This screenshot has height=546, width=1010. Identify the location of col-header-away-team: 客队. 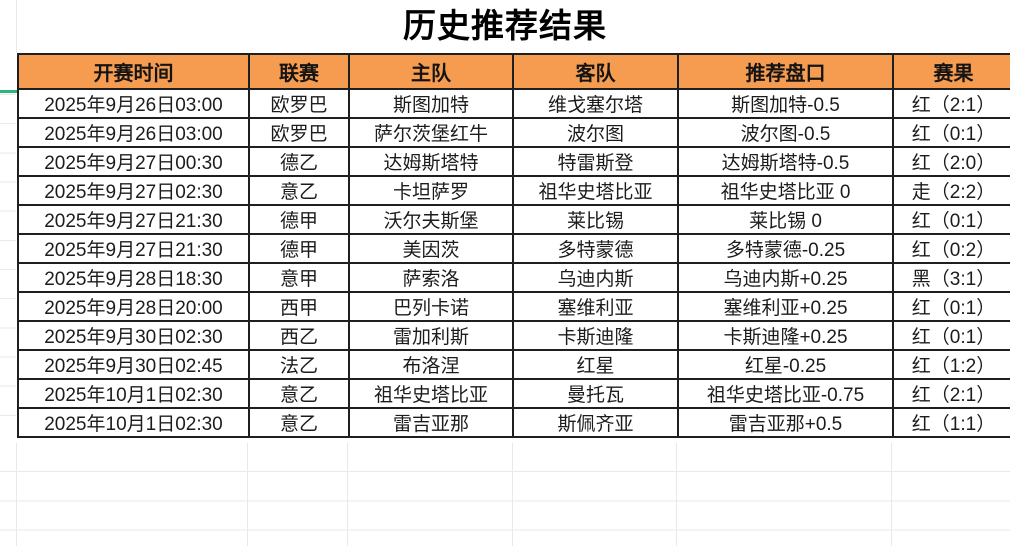
(595, 71).